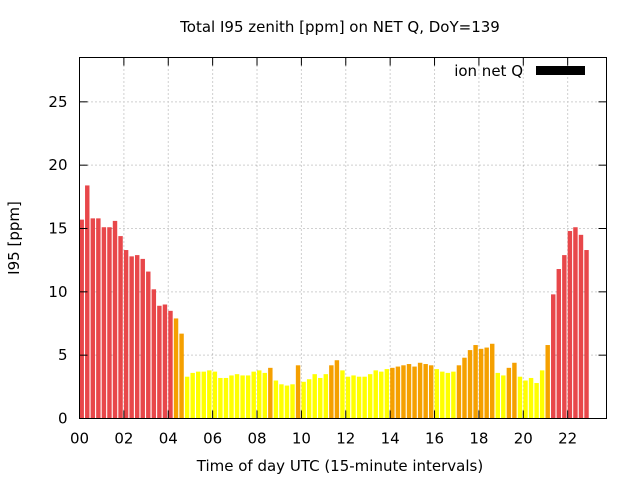  I want to click on x-tick-label: 08, so click(256, 439).